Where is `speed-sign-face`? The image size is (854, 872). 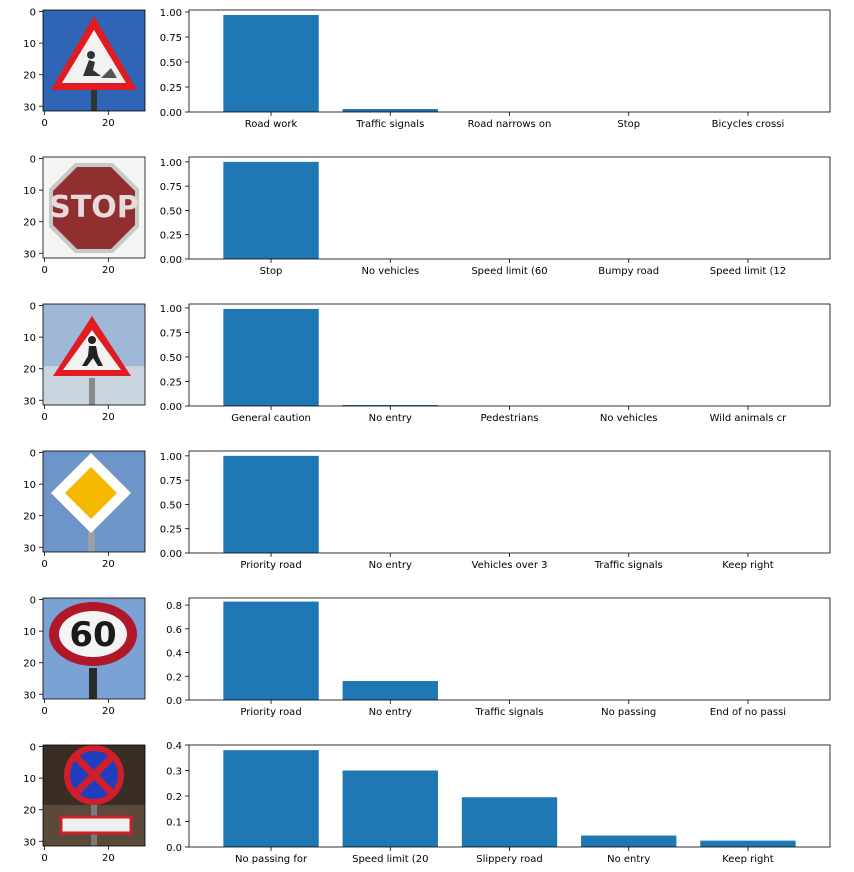
speed-sign-face is located at coordinates (93, 634).